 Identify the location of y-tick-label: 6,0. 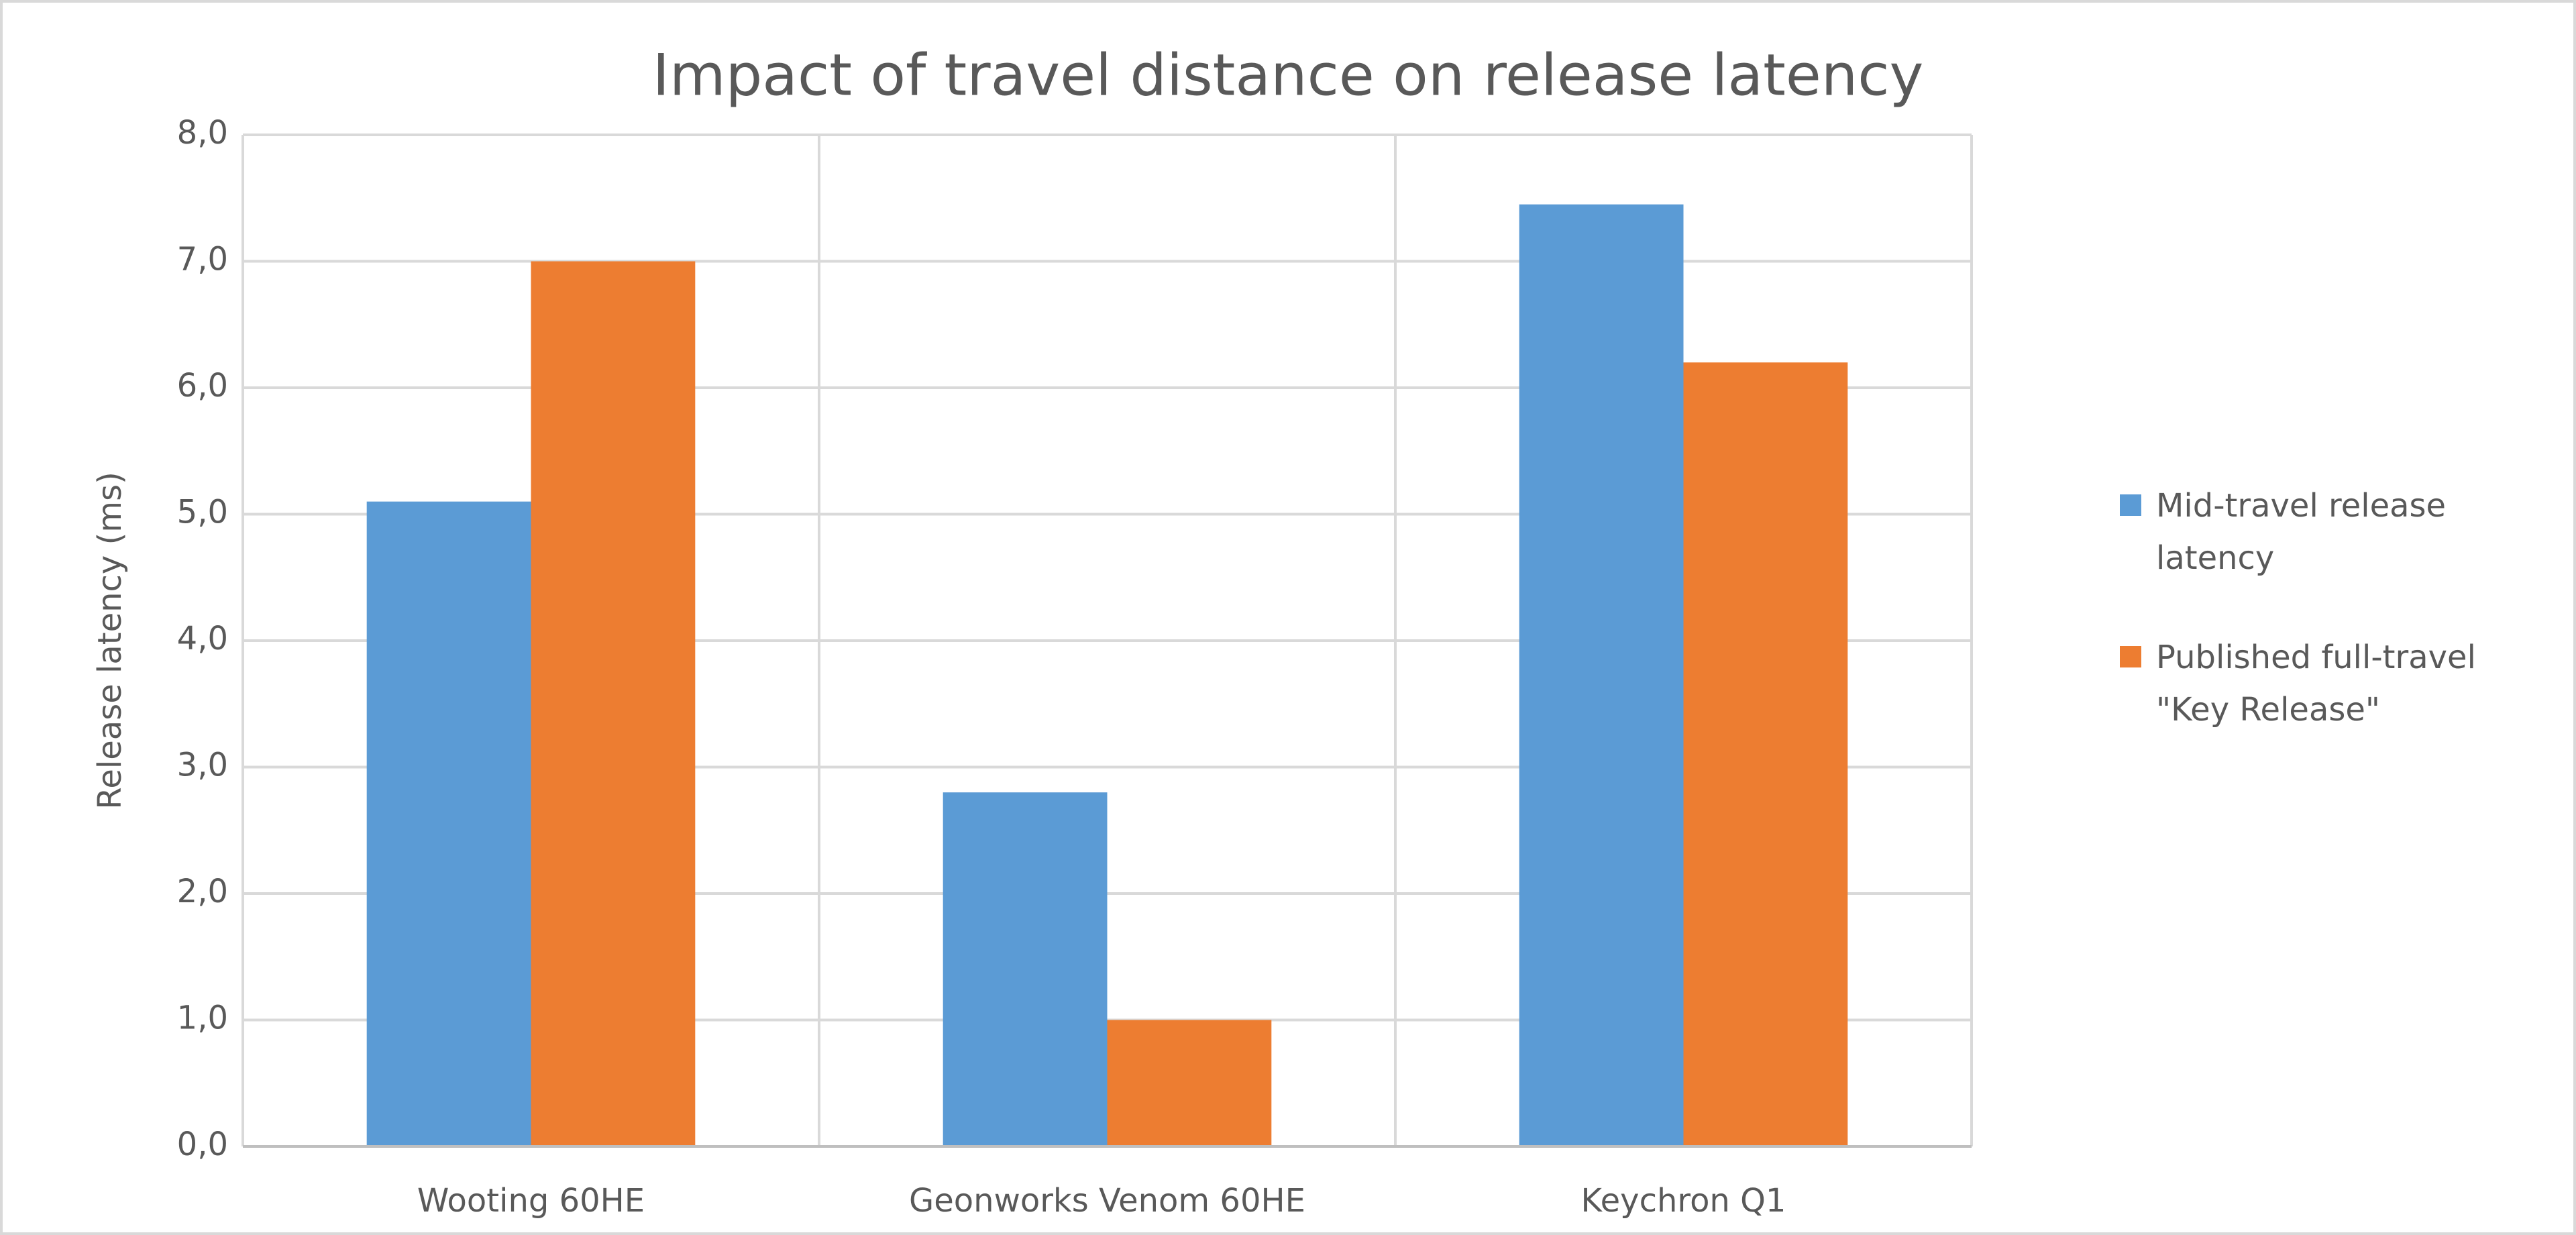
(202, 386).